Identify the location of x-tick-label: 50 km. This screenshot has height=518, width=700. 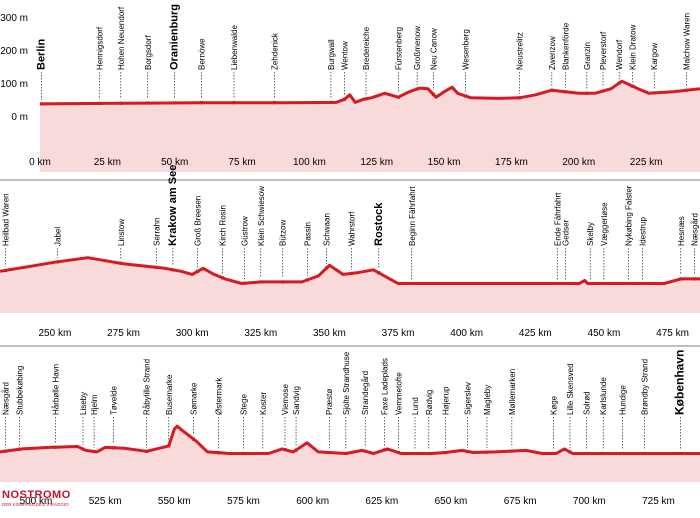
(174, 162).